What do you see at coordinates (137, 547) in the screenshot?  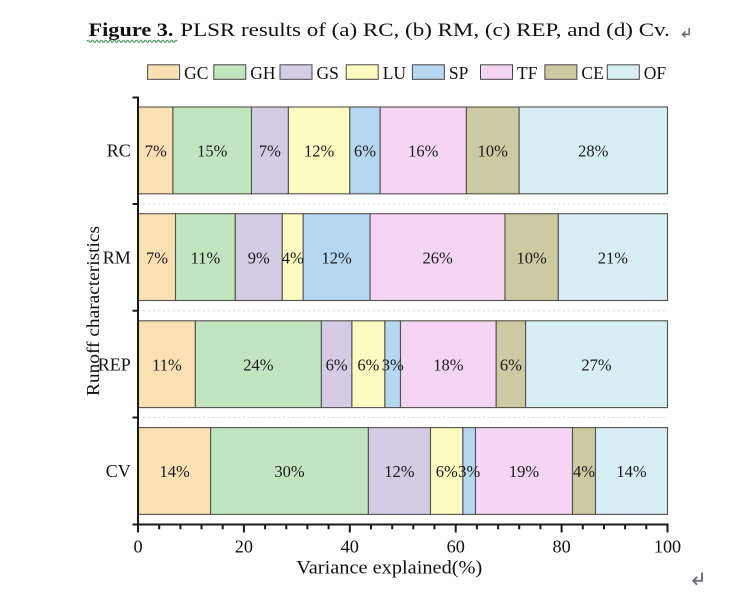 I see `svg-text: 0` at bounding box center [137, 547].